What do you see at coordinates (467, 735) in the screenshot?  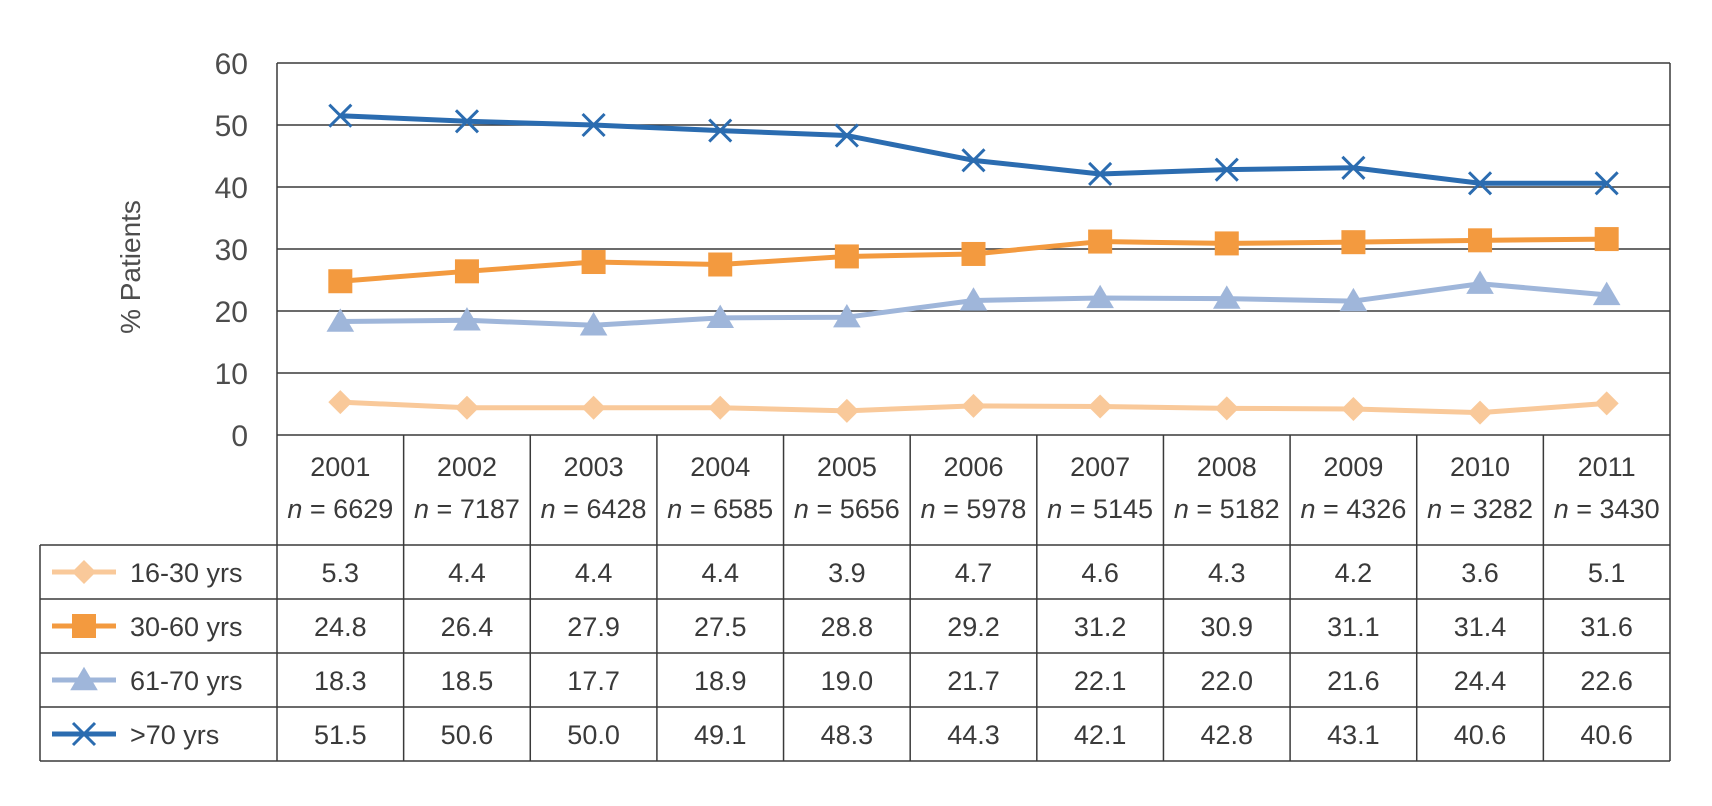 I see `data-label: 50.6` at bounding box center [467, 735].